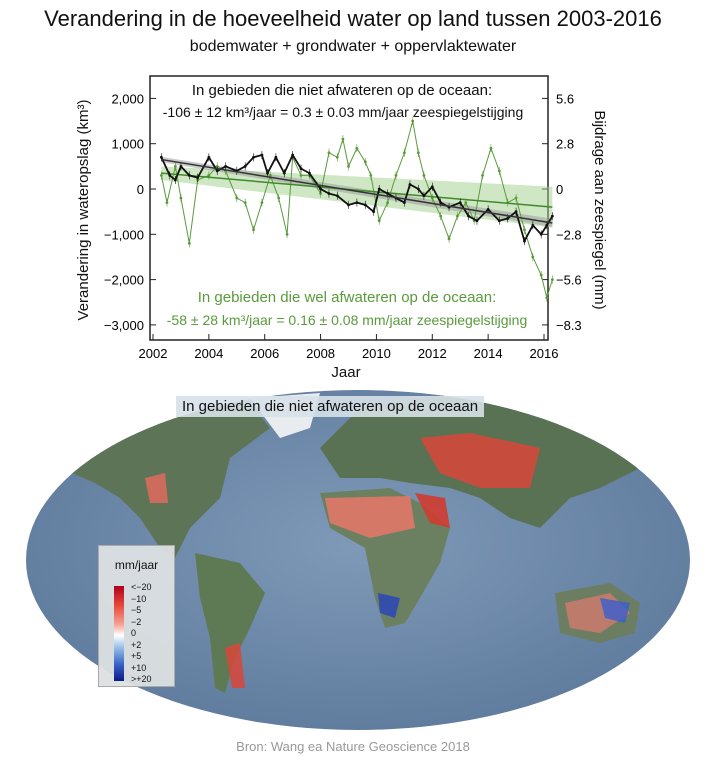 Image resolution: width=706 pixels, height=760 pixels. What do you see at coordinates (353, 746) in the screenshot?
I see `source-credit: Bron: Wang ea Nature Geoscience 2018` at bounding box center [353, 746].